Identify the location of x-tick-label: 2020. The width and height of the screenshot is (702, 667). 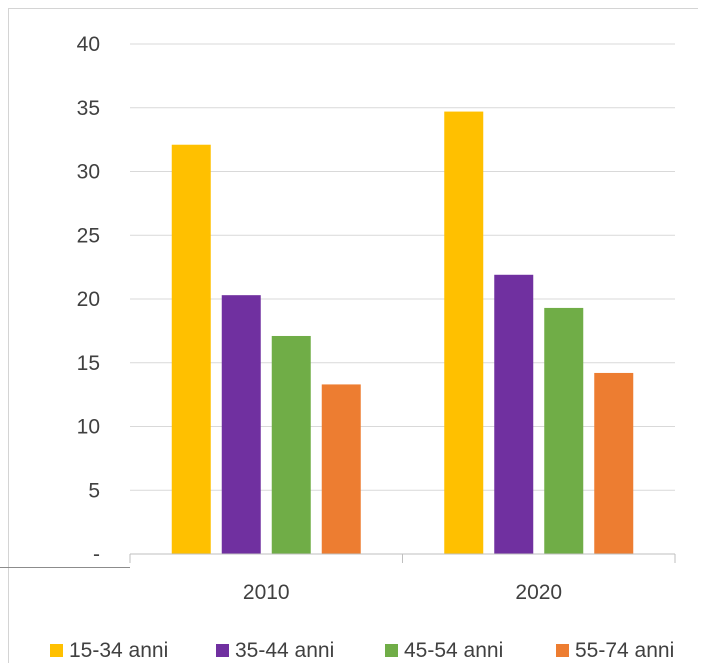
(538, 592).